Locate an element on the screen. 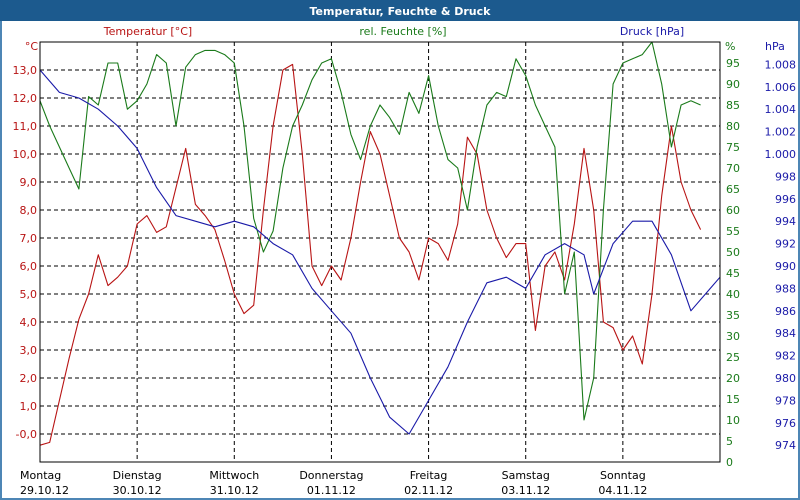  title-bar is located at coordinates (400, 10).